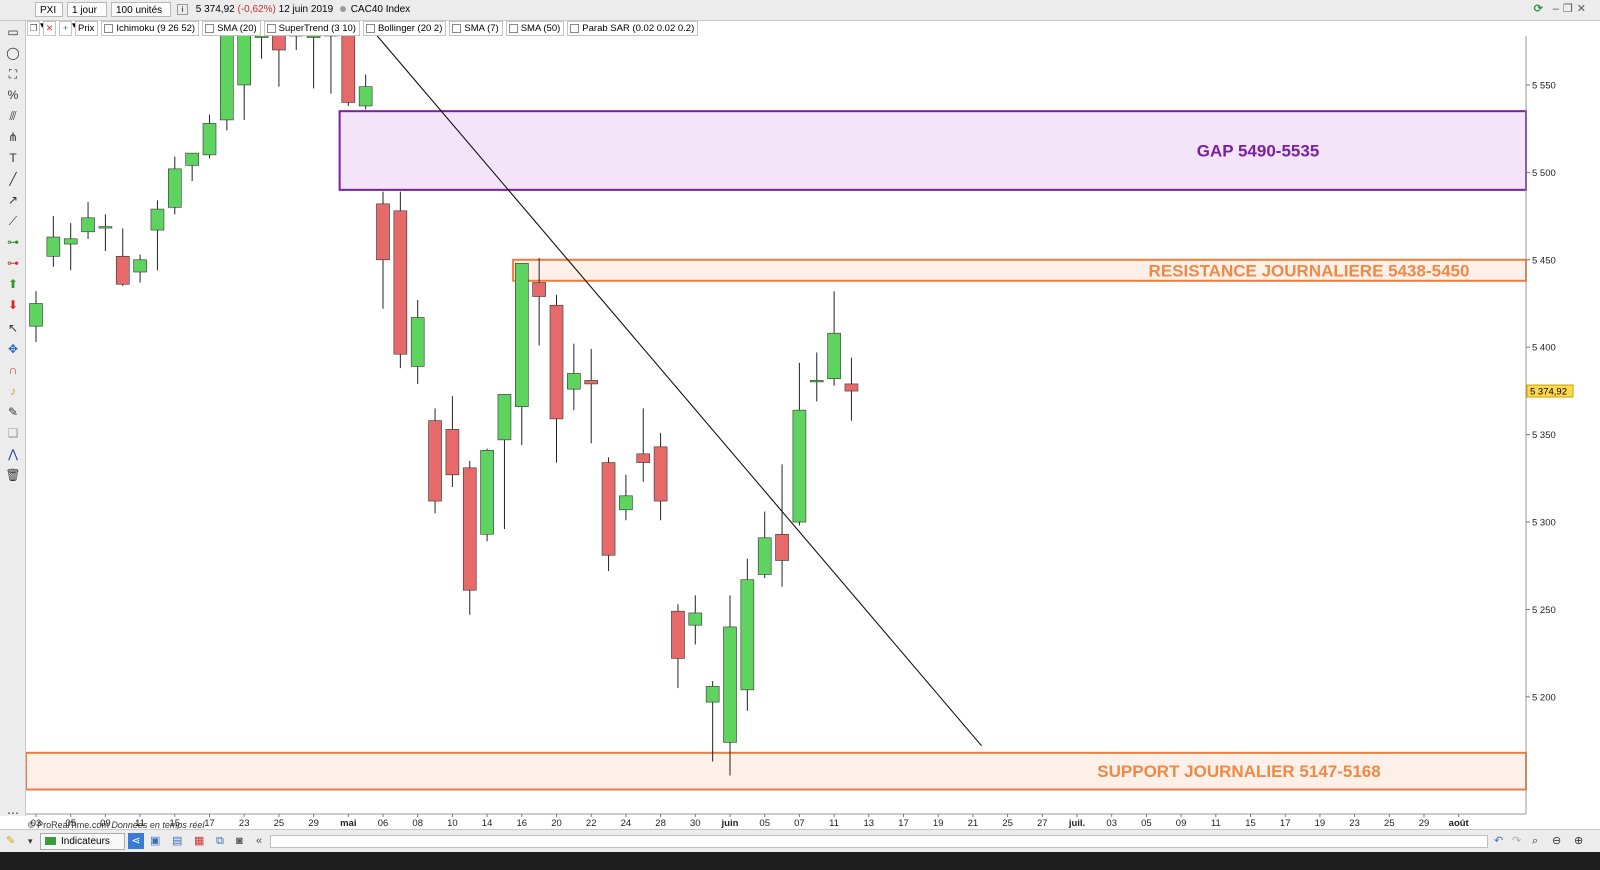  I want to click on undo-icon: ↶, so click(1499, 841).